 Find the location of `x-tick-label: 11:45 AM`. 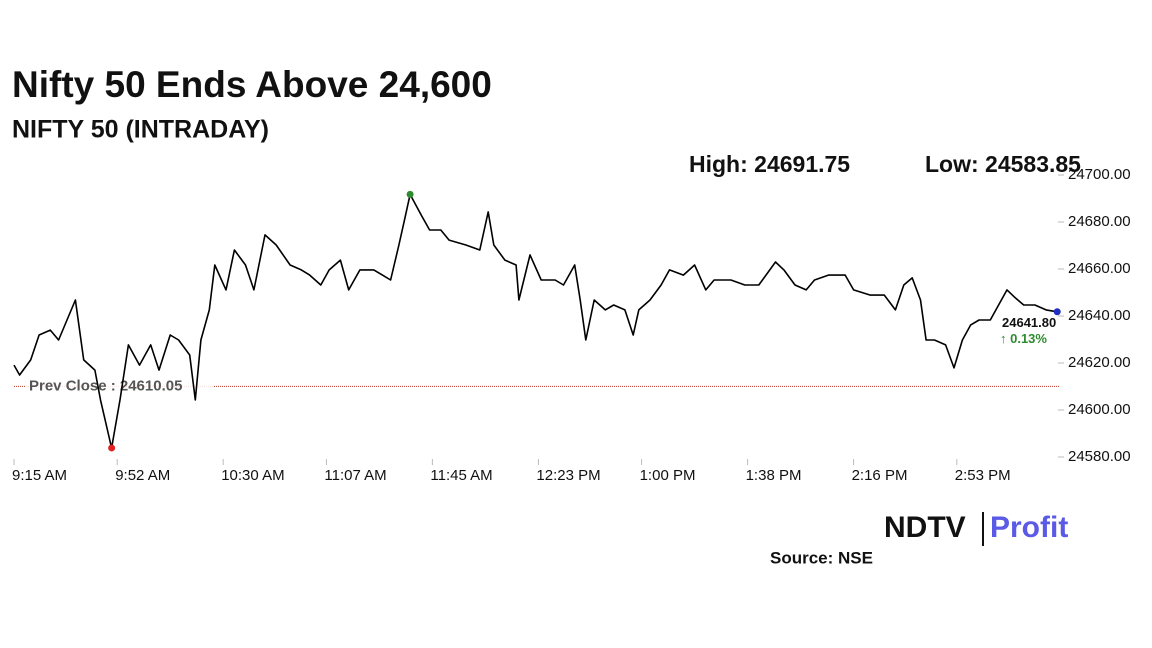

x-tick-label: 11:45 AM is located at coordinates (461, 475).